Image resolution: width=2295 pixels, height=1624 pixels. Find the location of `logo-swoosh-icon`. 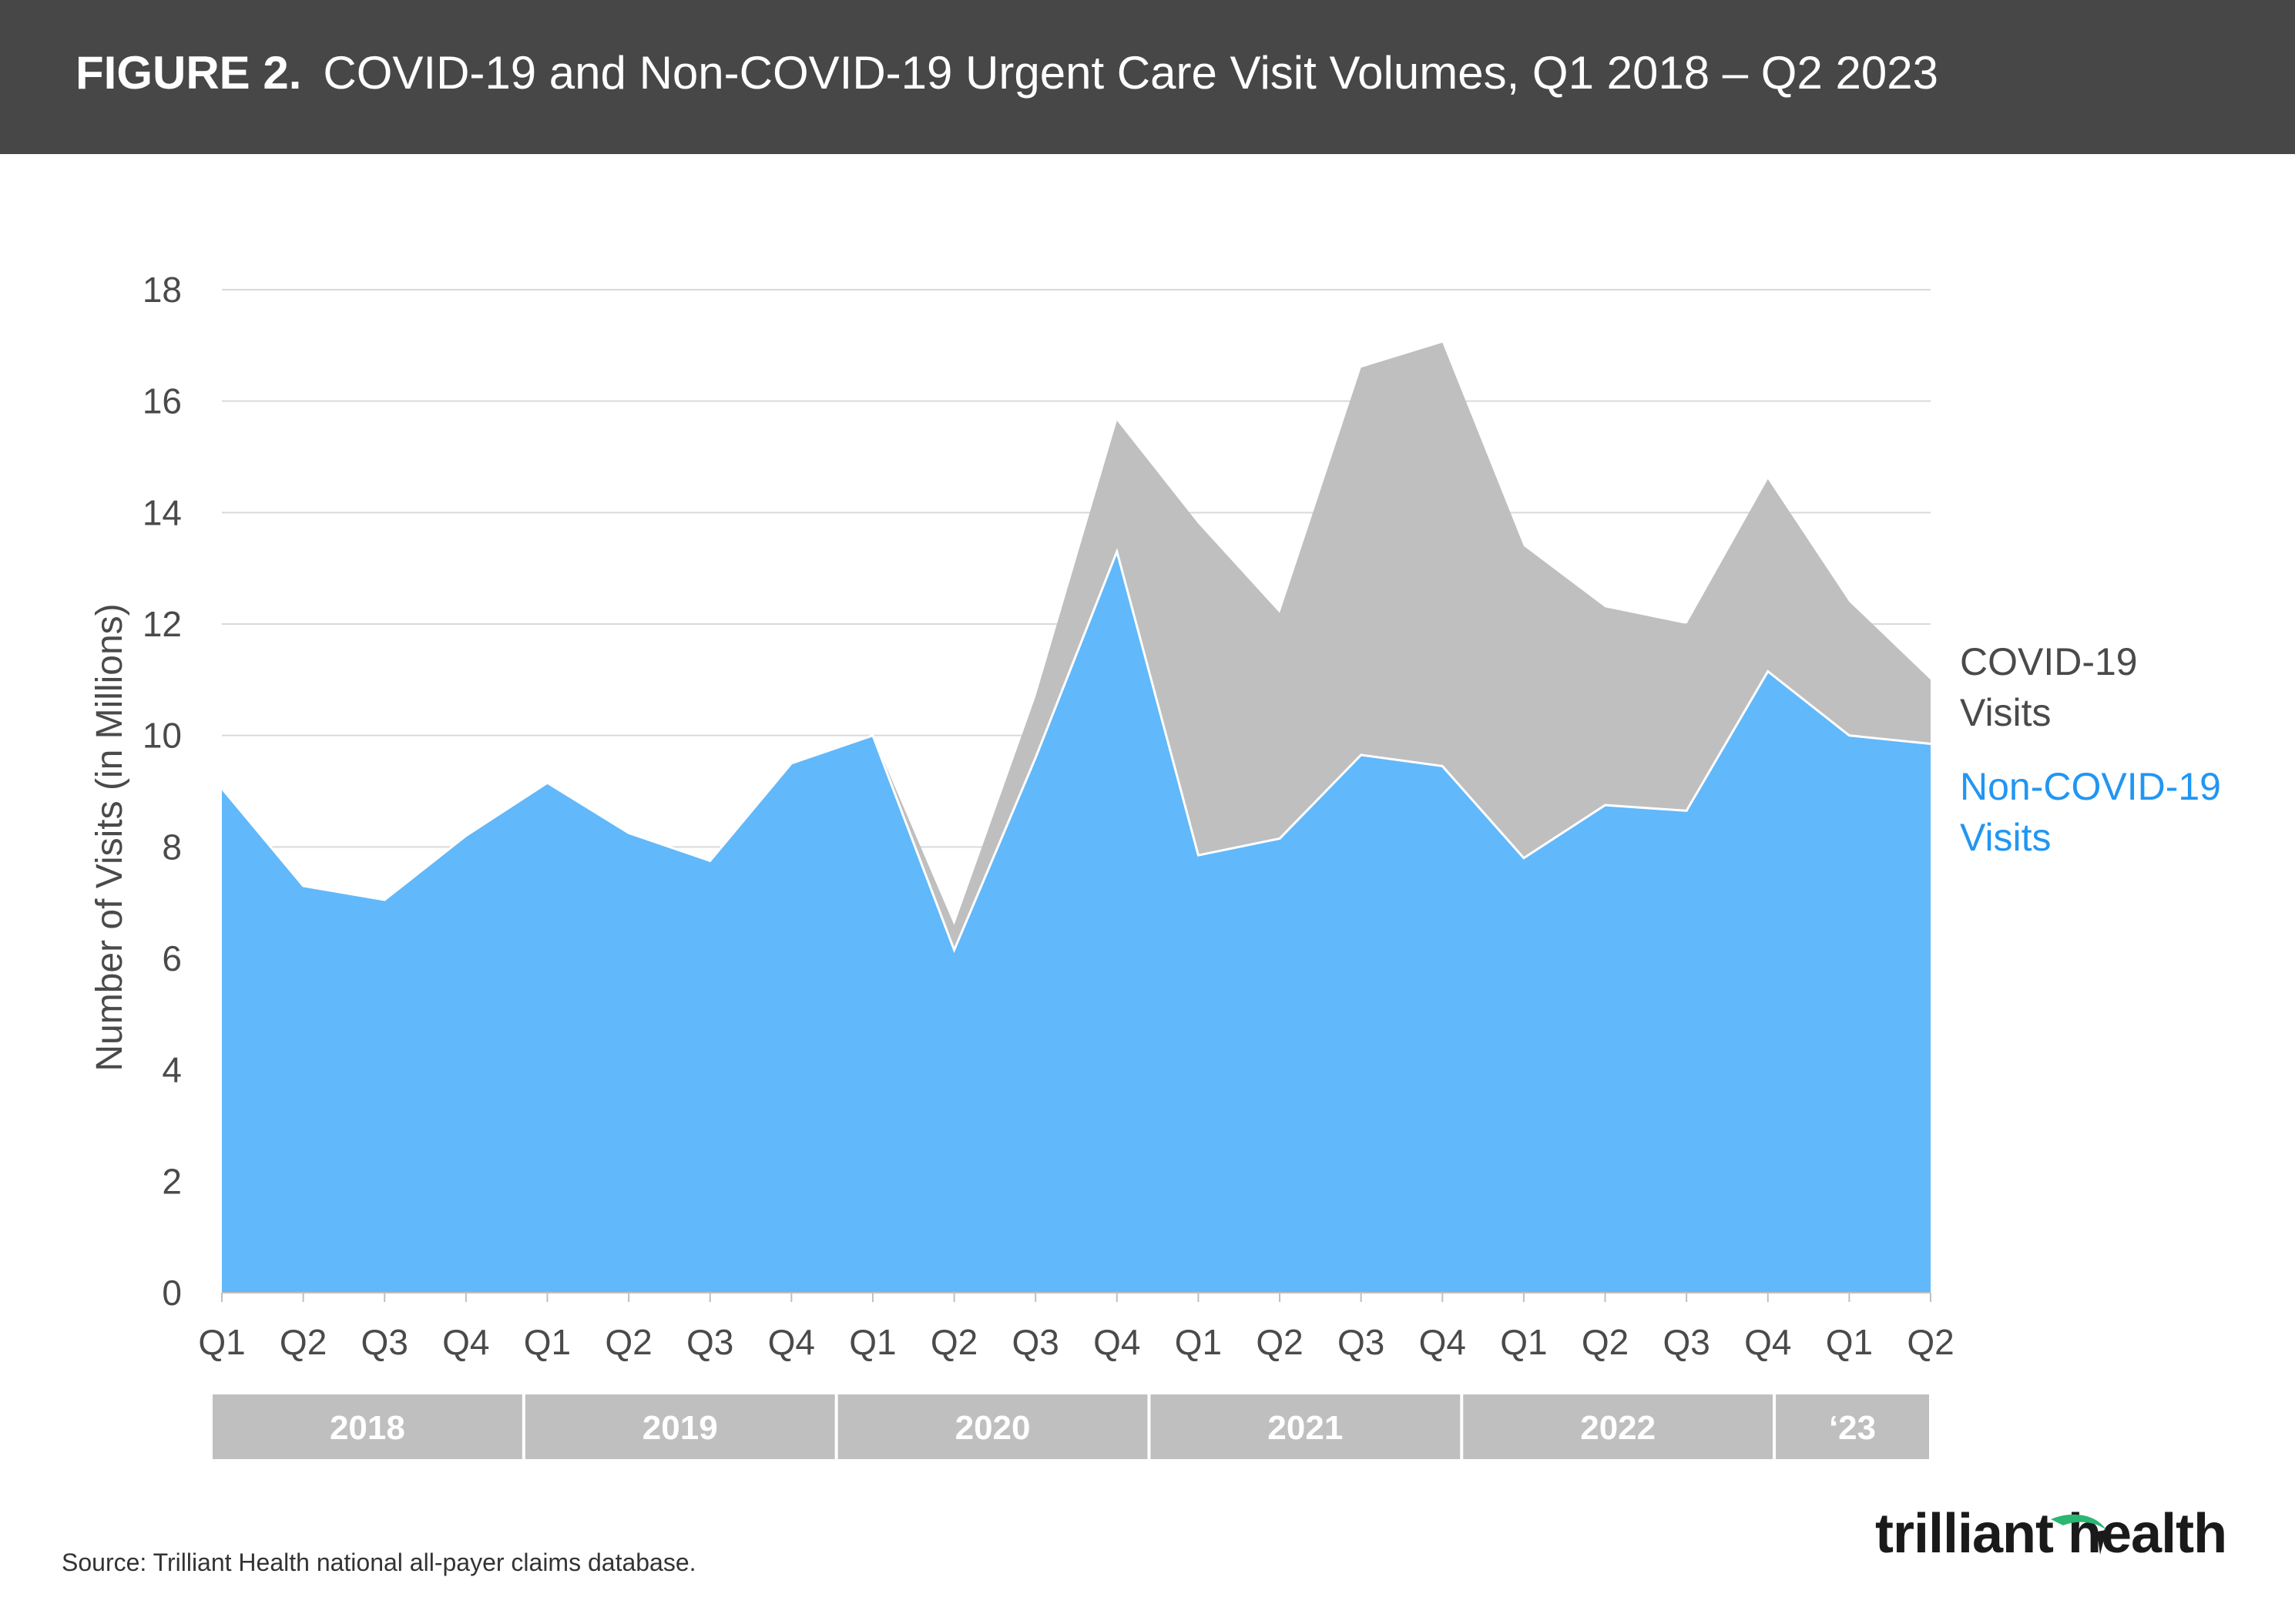

logo-swoosh-icon is located at coordinates (2078, 1534).